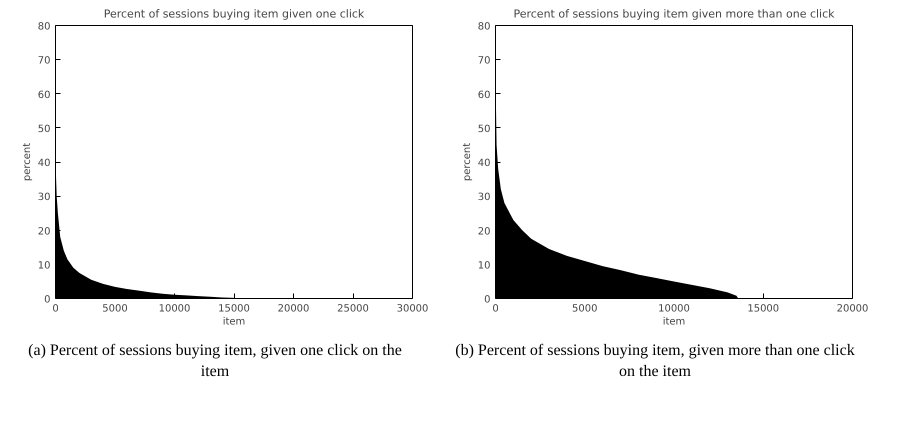 This screenshot has height=425, width=902. I want to click on text: (a) Percent of sessions buying item, given one click on the item, so click(215, 361).